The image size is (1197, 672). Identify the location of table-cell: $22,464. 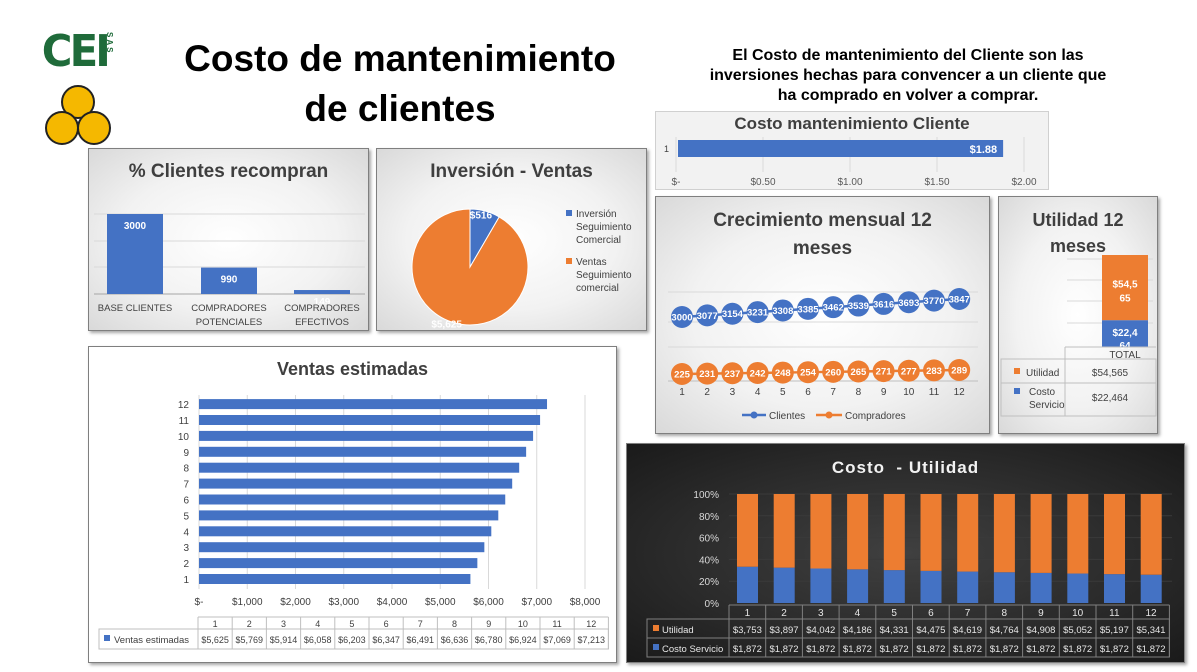
(1110, 398).